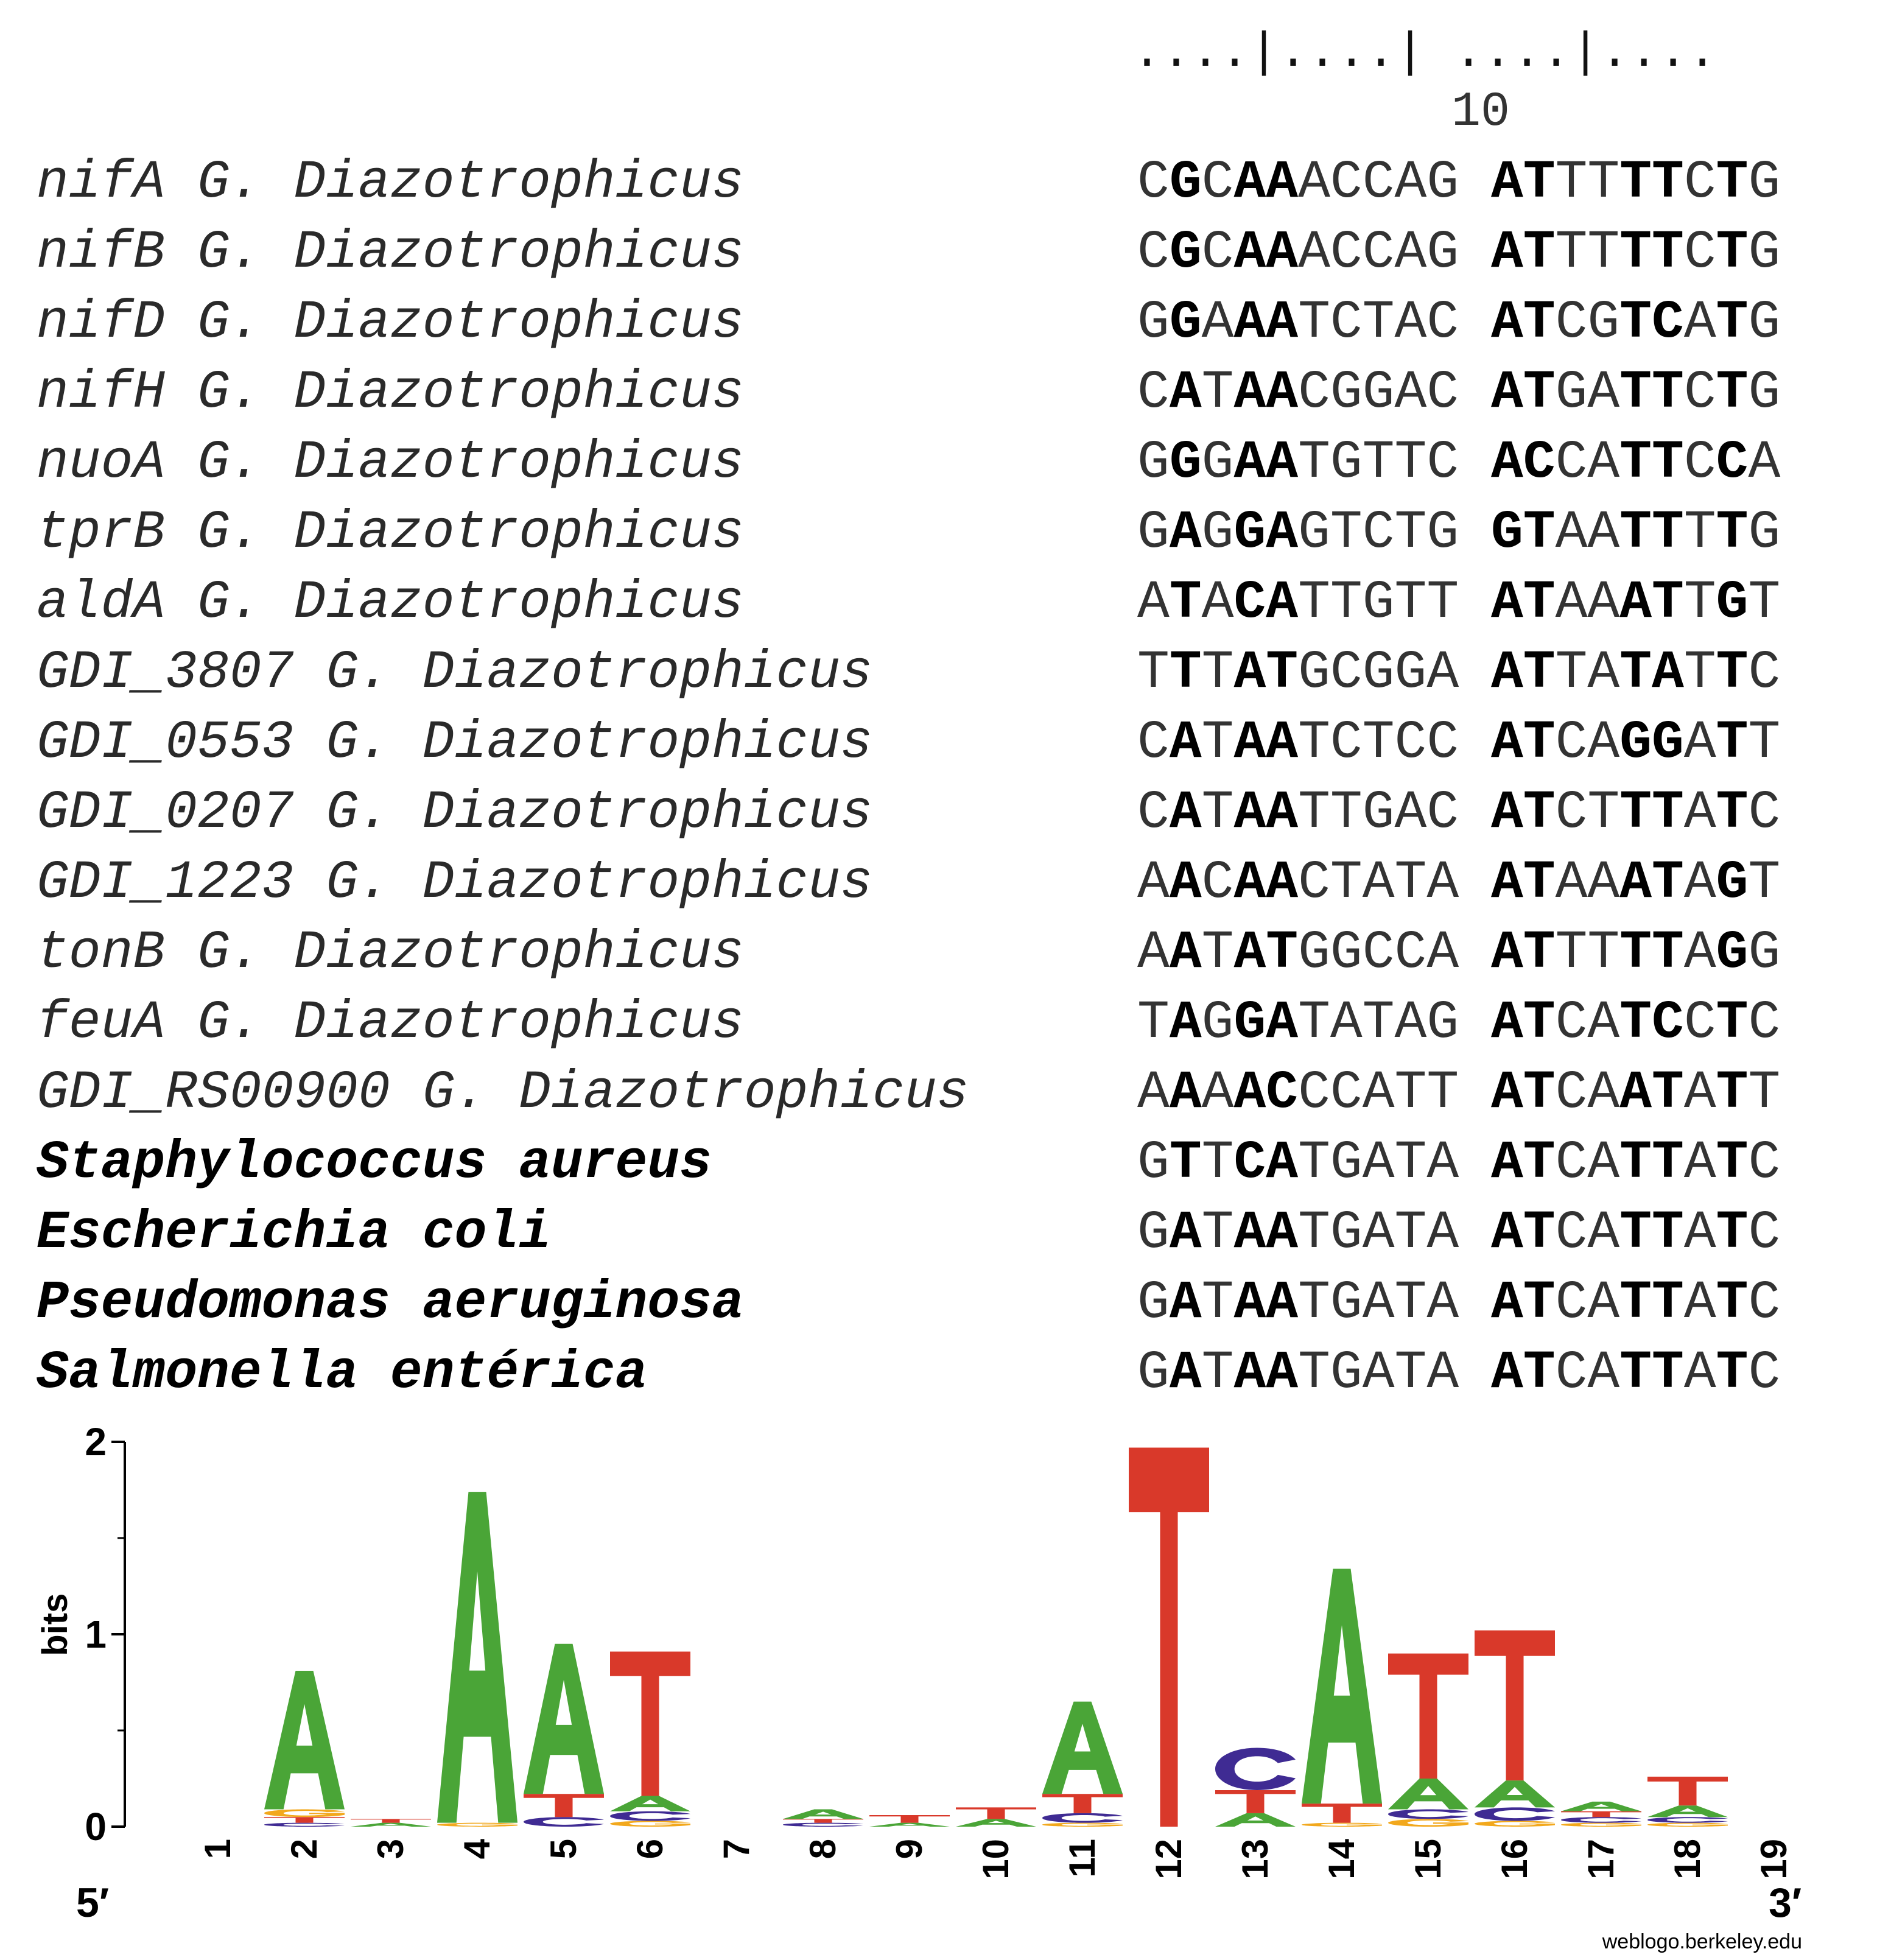  I want to click on sequence: CATAATCTCC ATCAGGATT, so click(1458, 743).